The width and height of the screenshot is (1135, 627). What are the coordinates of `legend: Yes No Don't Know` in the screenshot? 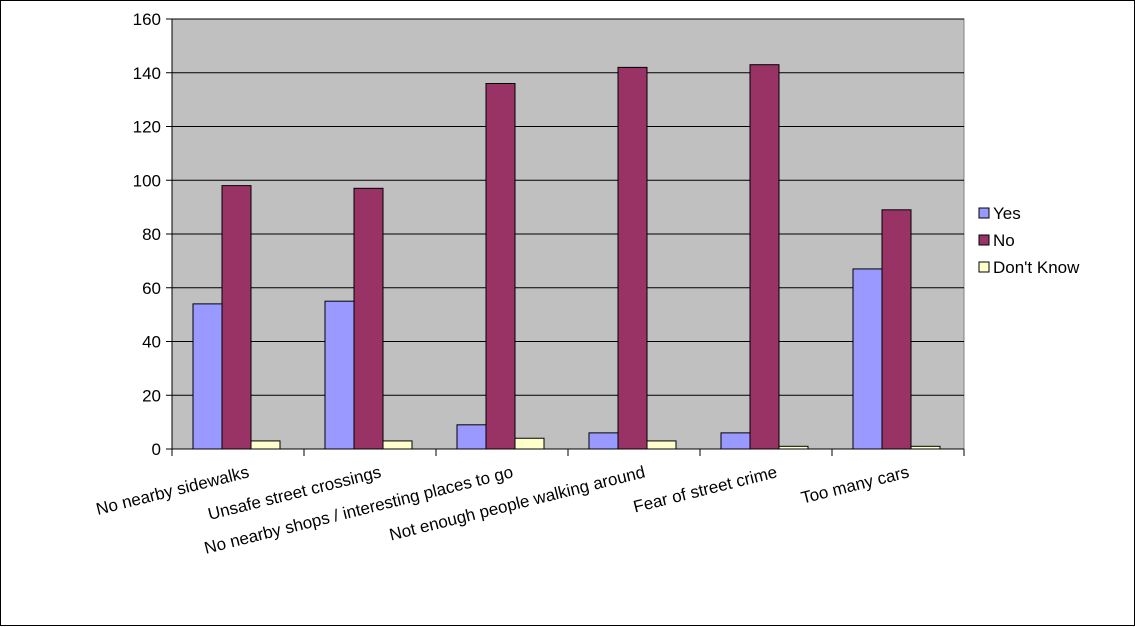 It's located at (1029, 240).